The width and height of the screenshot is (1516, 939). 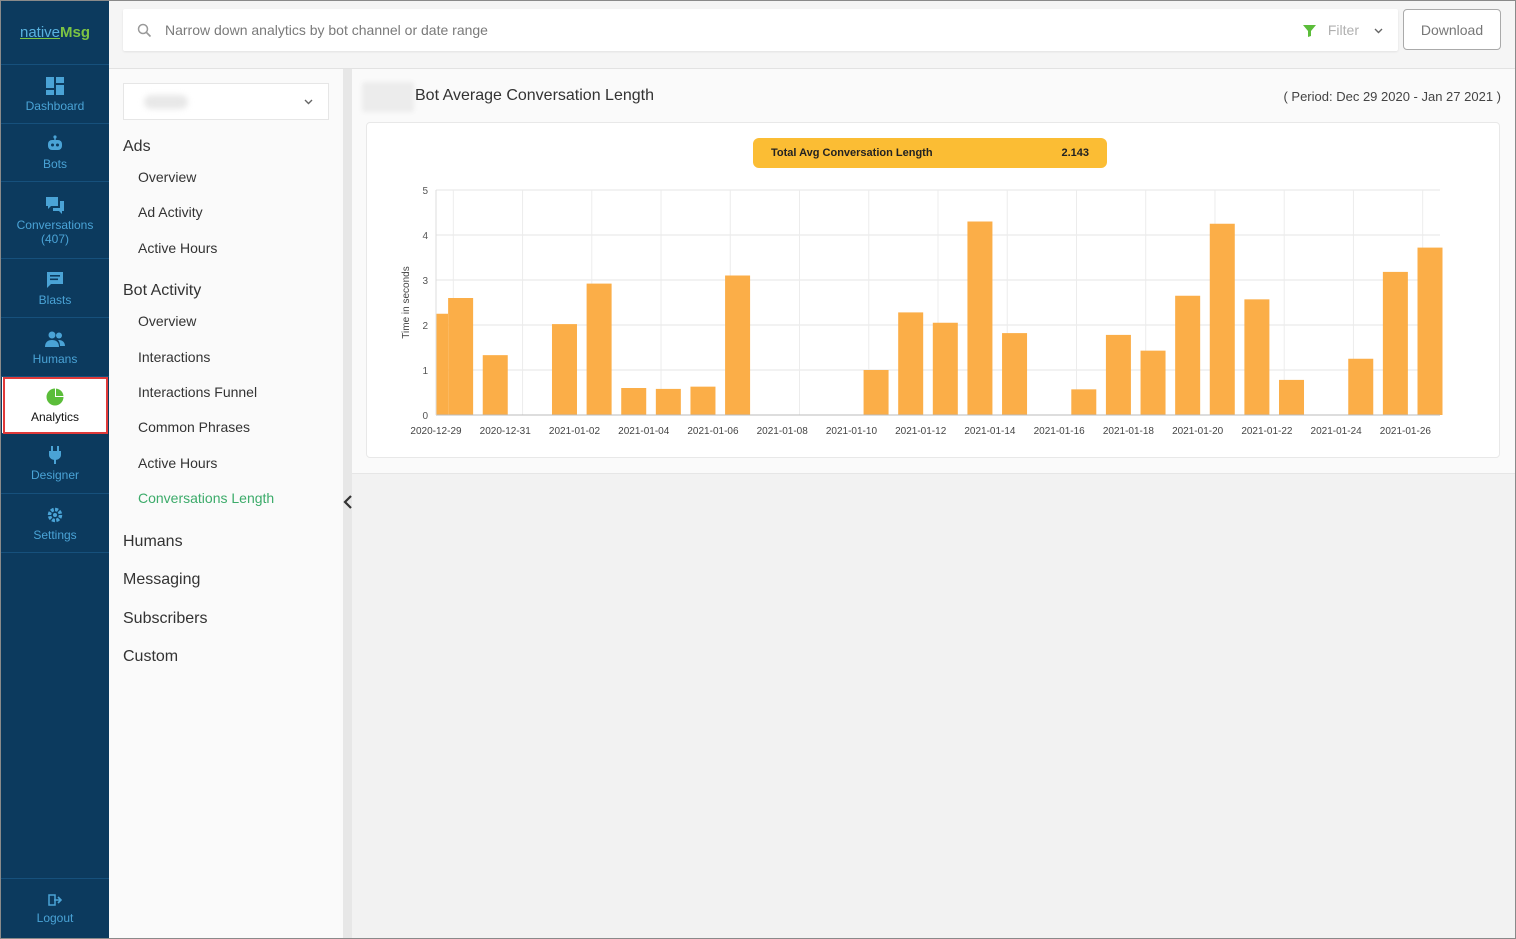 What do you see at coordinates (55, 33) in the screenshot?
I see `brand-logo: native Msg` at bounding box center [55, 33].